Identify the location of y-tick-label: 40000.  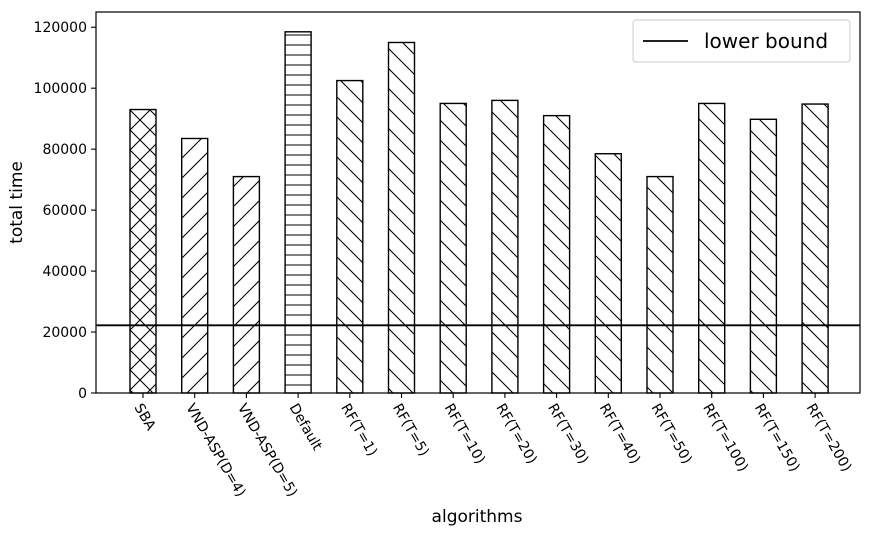
(64, 272).